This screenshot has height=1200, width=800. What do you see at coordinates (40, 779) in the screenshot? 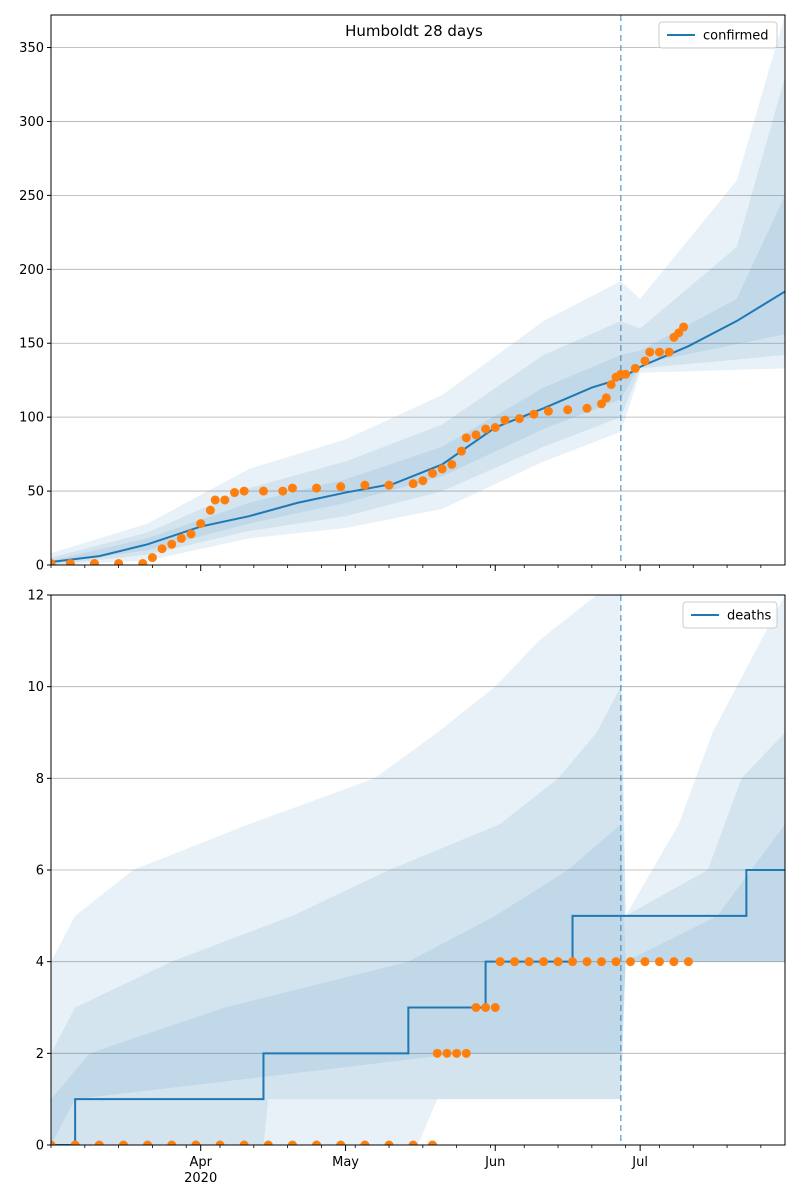
I see `y-tick-label: 8` at bounding box center [40, 779].